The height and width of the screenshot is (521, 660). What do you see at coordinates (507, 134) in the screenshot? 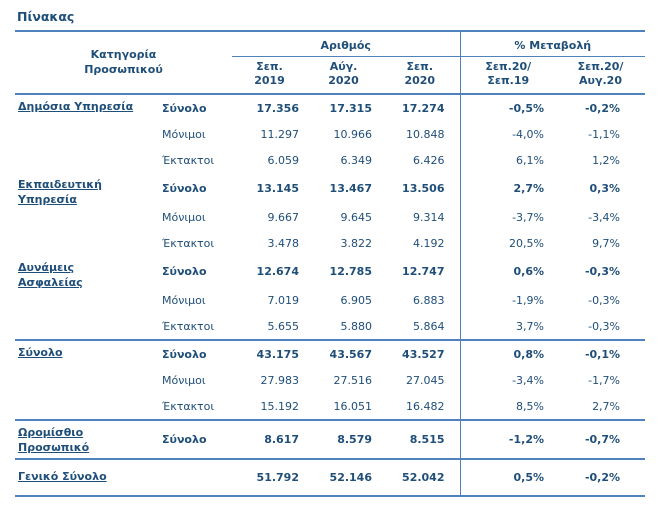
I see `cell: -4,0%` at bounding box center [507, 134].